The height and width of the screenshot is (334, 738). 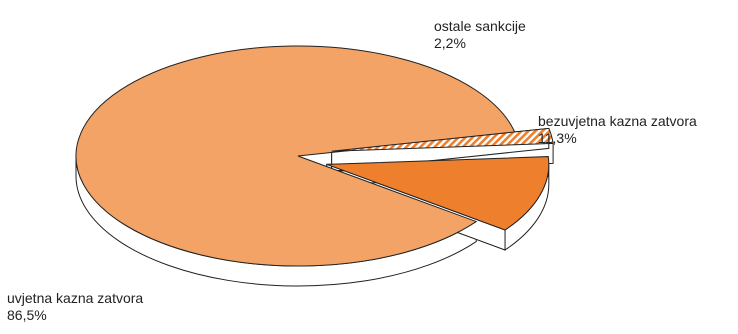 I want to click on slice-percent: 86,5%, so click(x=27, y=315).